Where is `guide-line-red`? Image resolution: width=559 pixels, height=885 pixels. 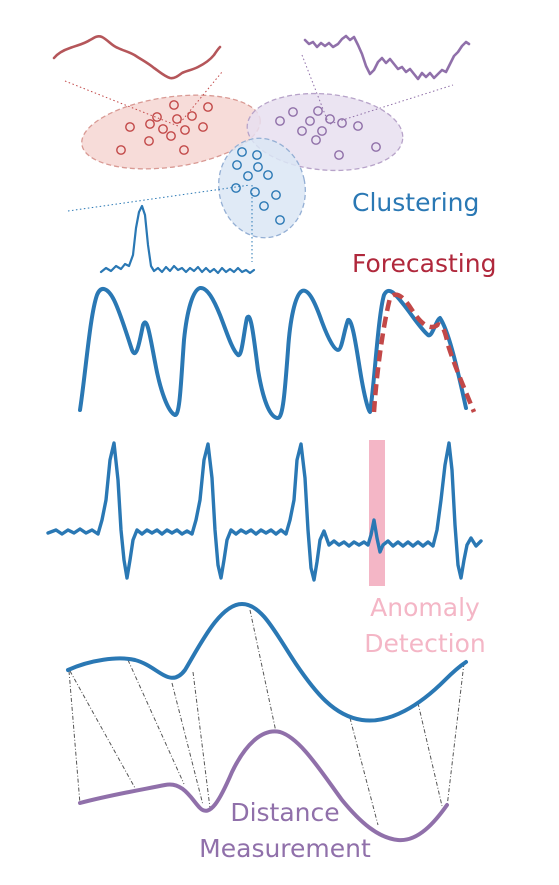
guide-line-red is located at coordinates (121, 103).